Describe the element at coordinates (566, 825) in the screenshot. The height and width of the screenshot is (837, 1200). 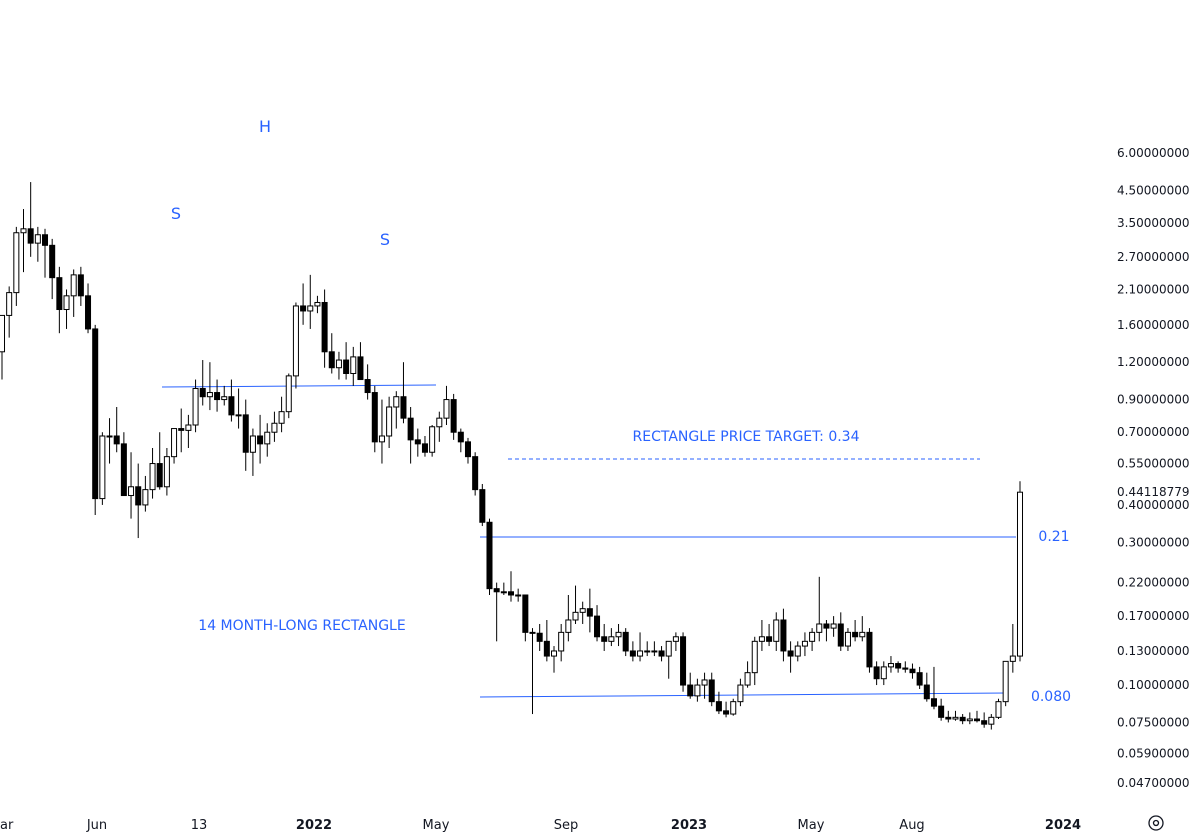
I see `x-tick-label: Sep` at that location.